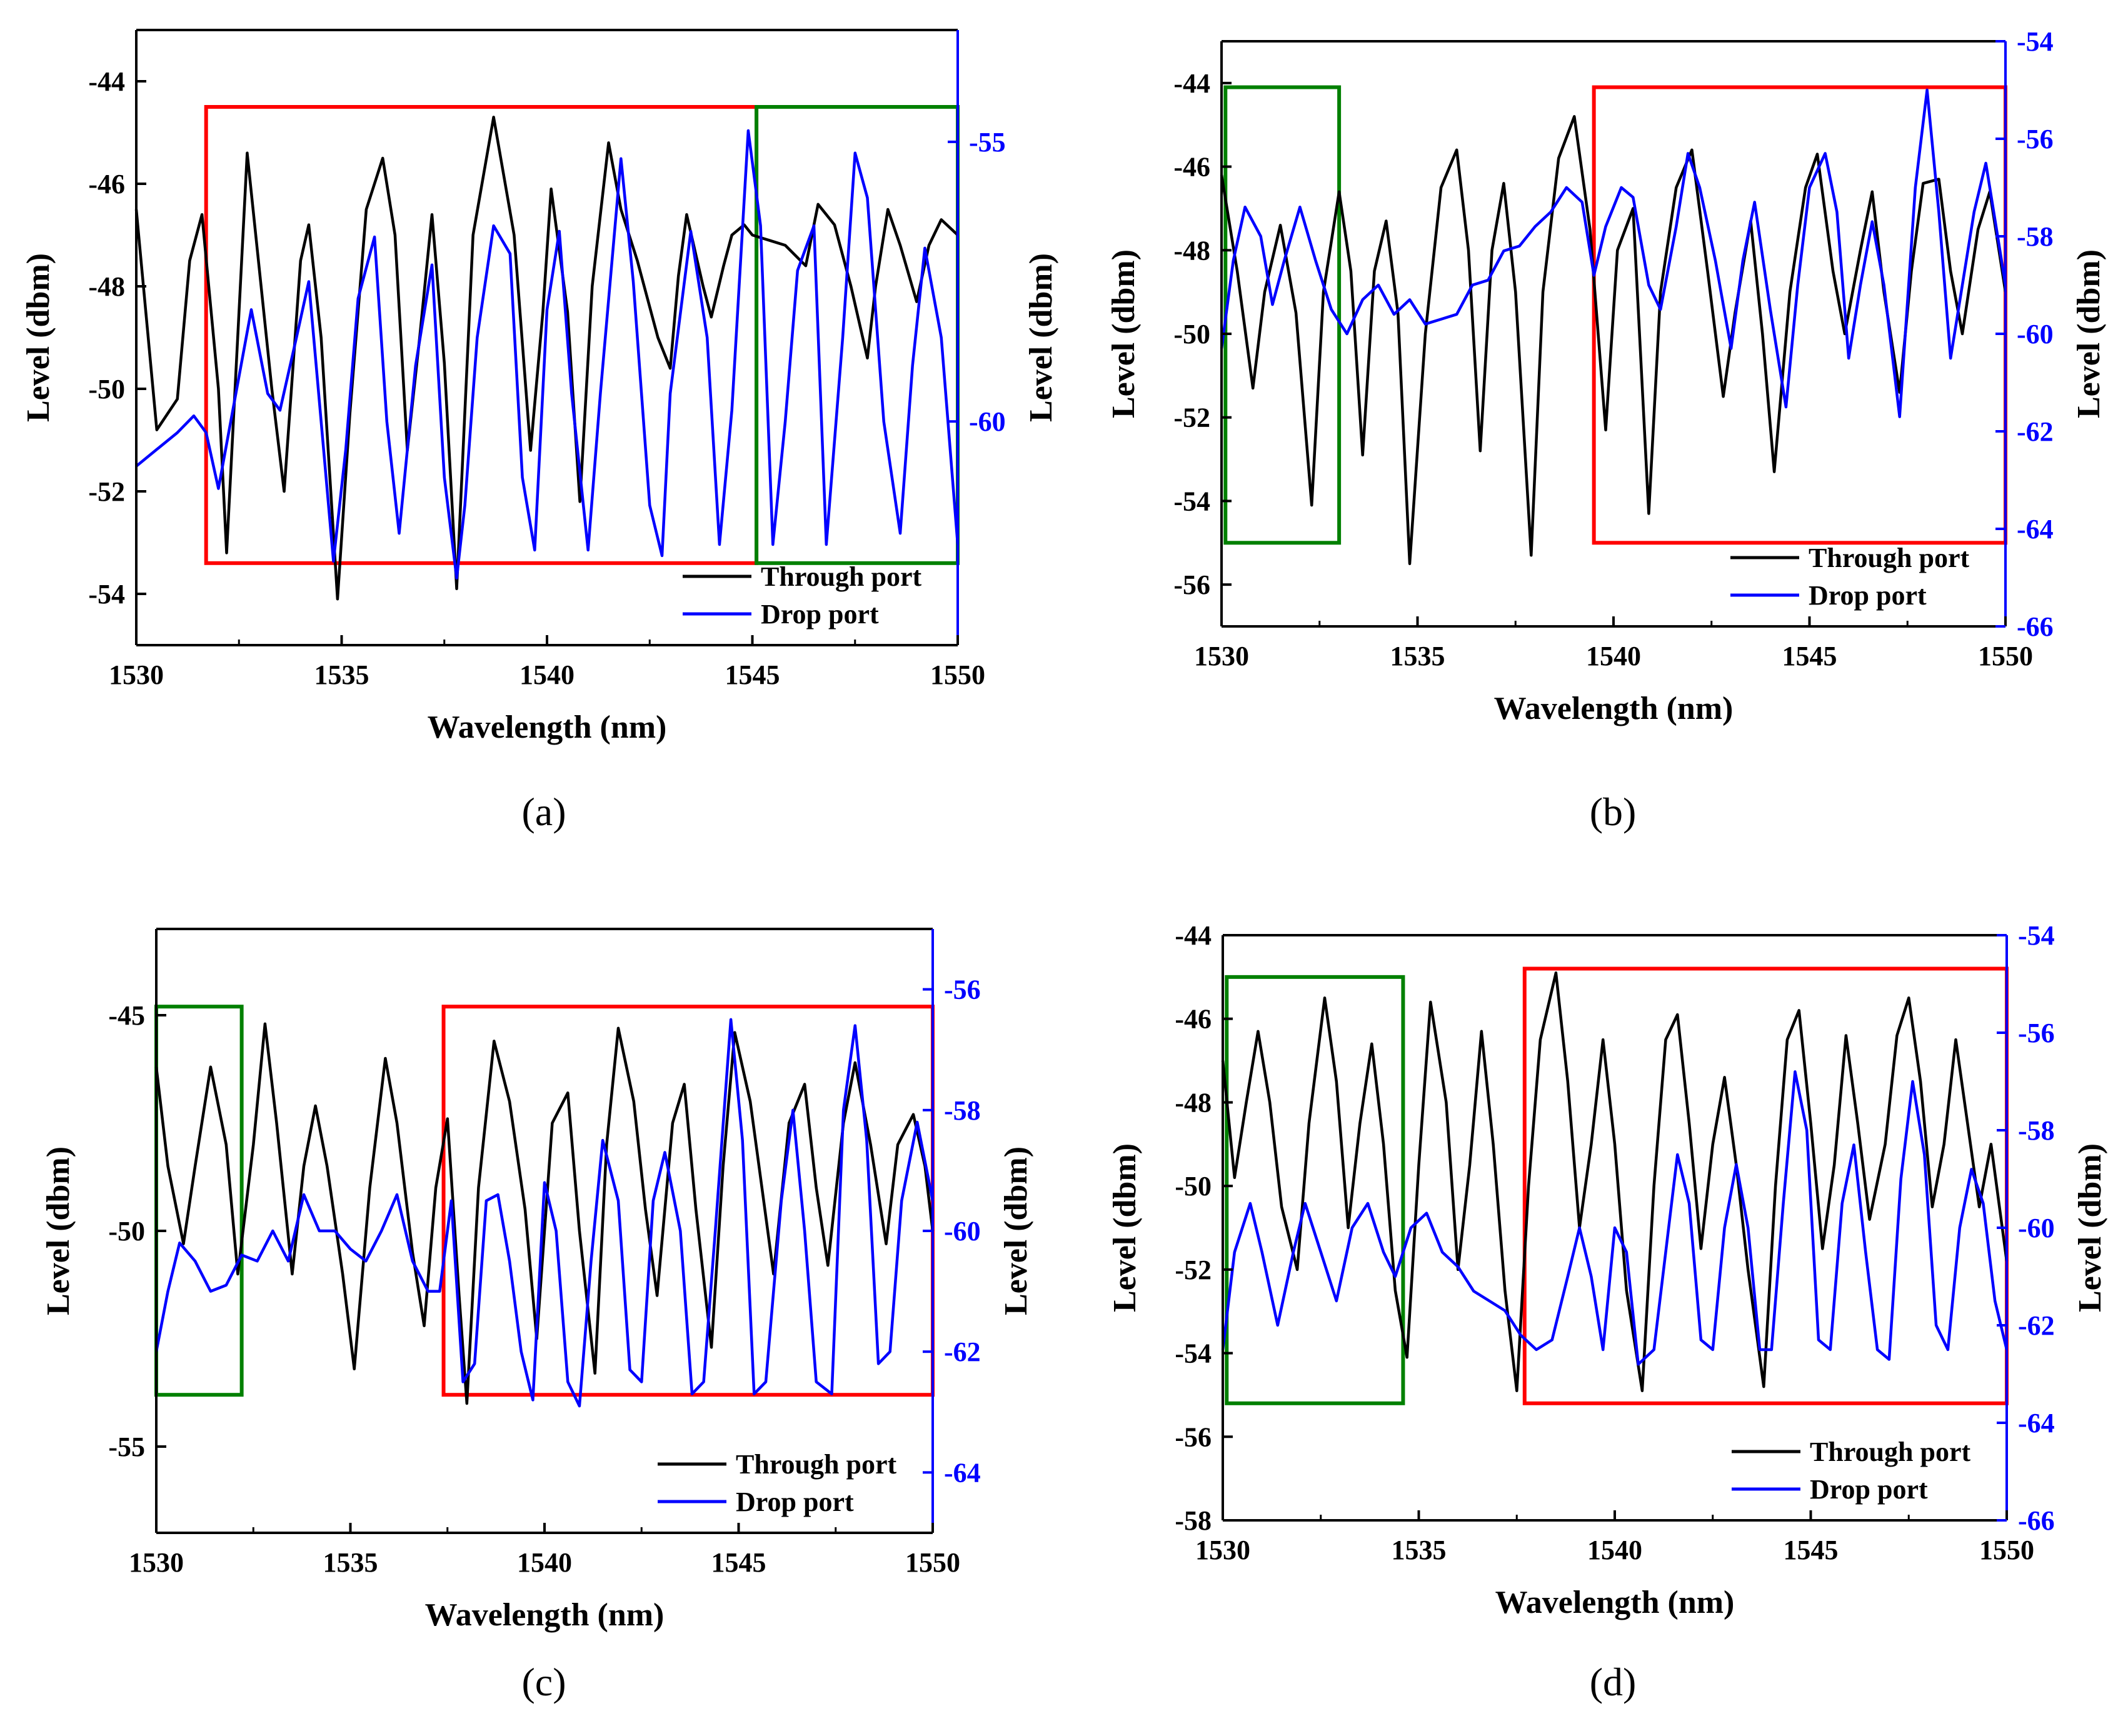 This screenshot has width=2123, height=1736. Describe the element at coordinates (543, 812) in the screenshot. I see `panel-caption: (a)` at that location.